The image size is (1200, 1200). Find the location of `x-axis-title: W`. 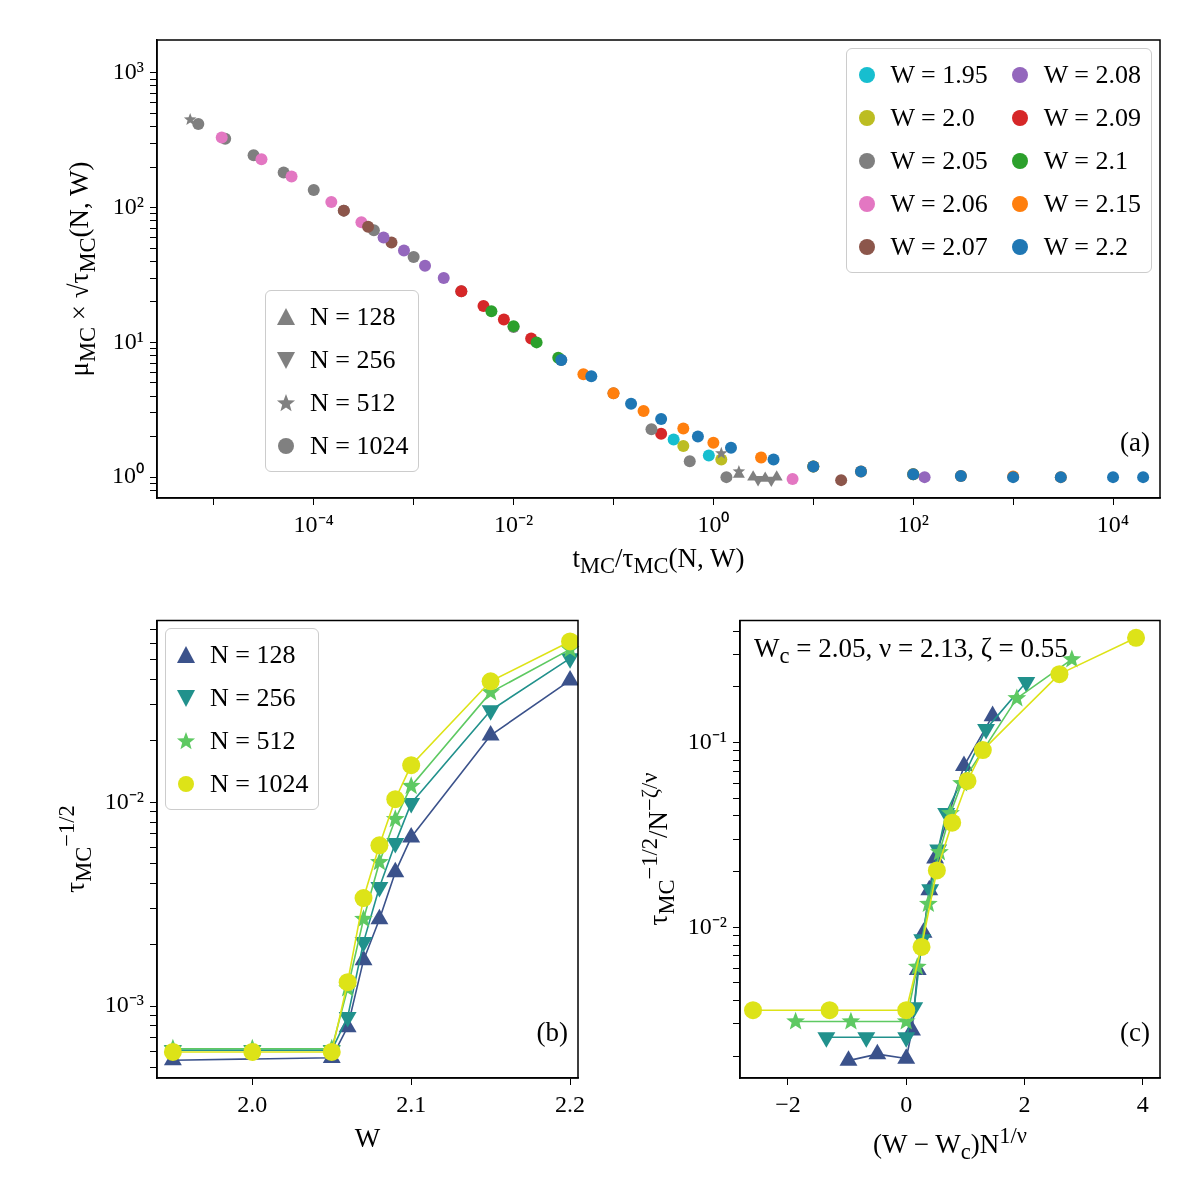

x-axis-title: W is located at coordinates (367, 1138).